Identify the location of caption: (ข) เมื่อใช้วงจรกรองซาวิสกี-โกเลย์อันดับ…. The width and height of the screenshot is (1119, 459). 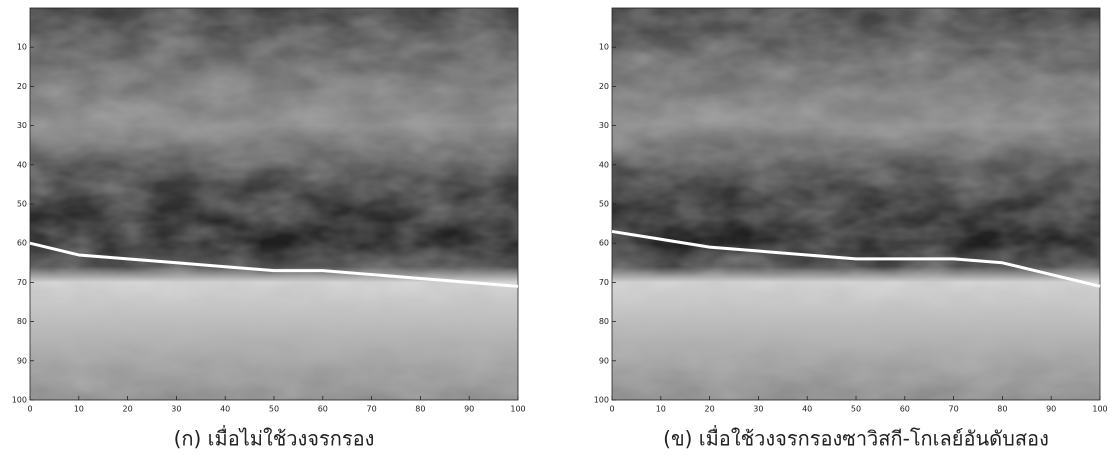
(856, 438).